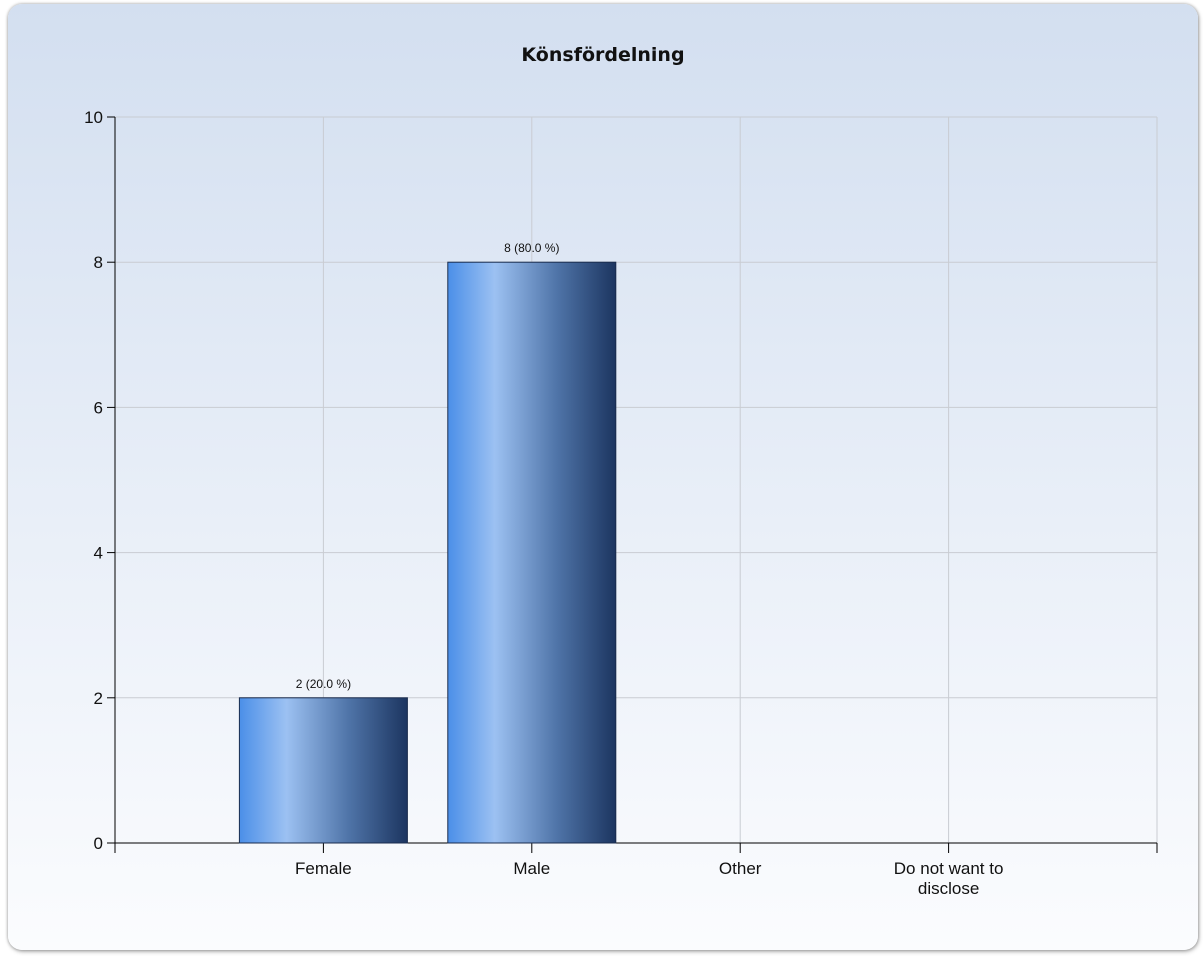 Image resolution: width=1203 pixels, height=956 pixels. Describe the element at coordinates (949, 868) in the screenshot. I see `x-tick-label: Do not want to` at that location.